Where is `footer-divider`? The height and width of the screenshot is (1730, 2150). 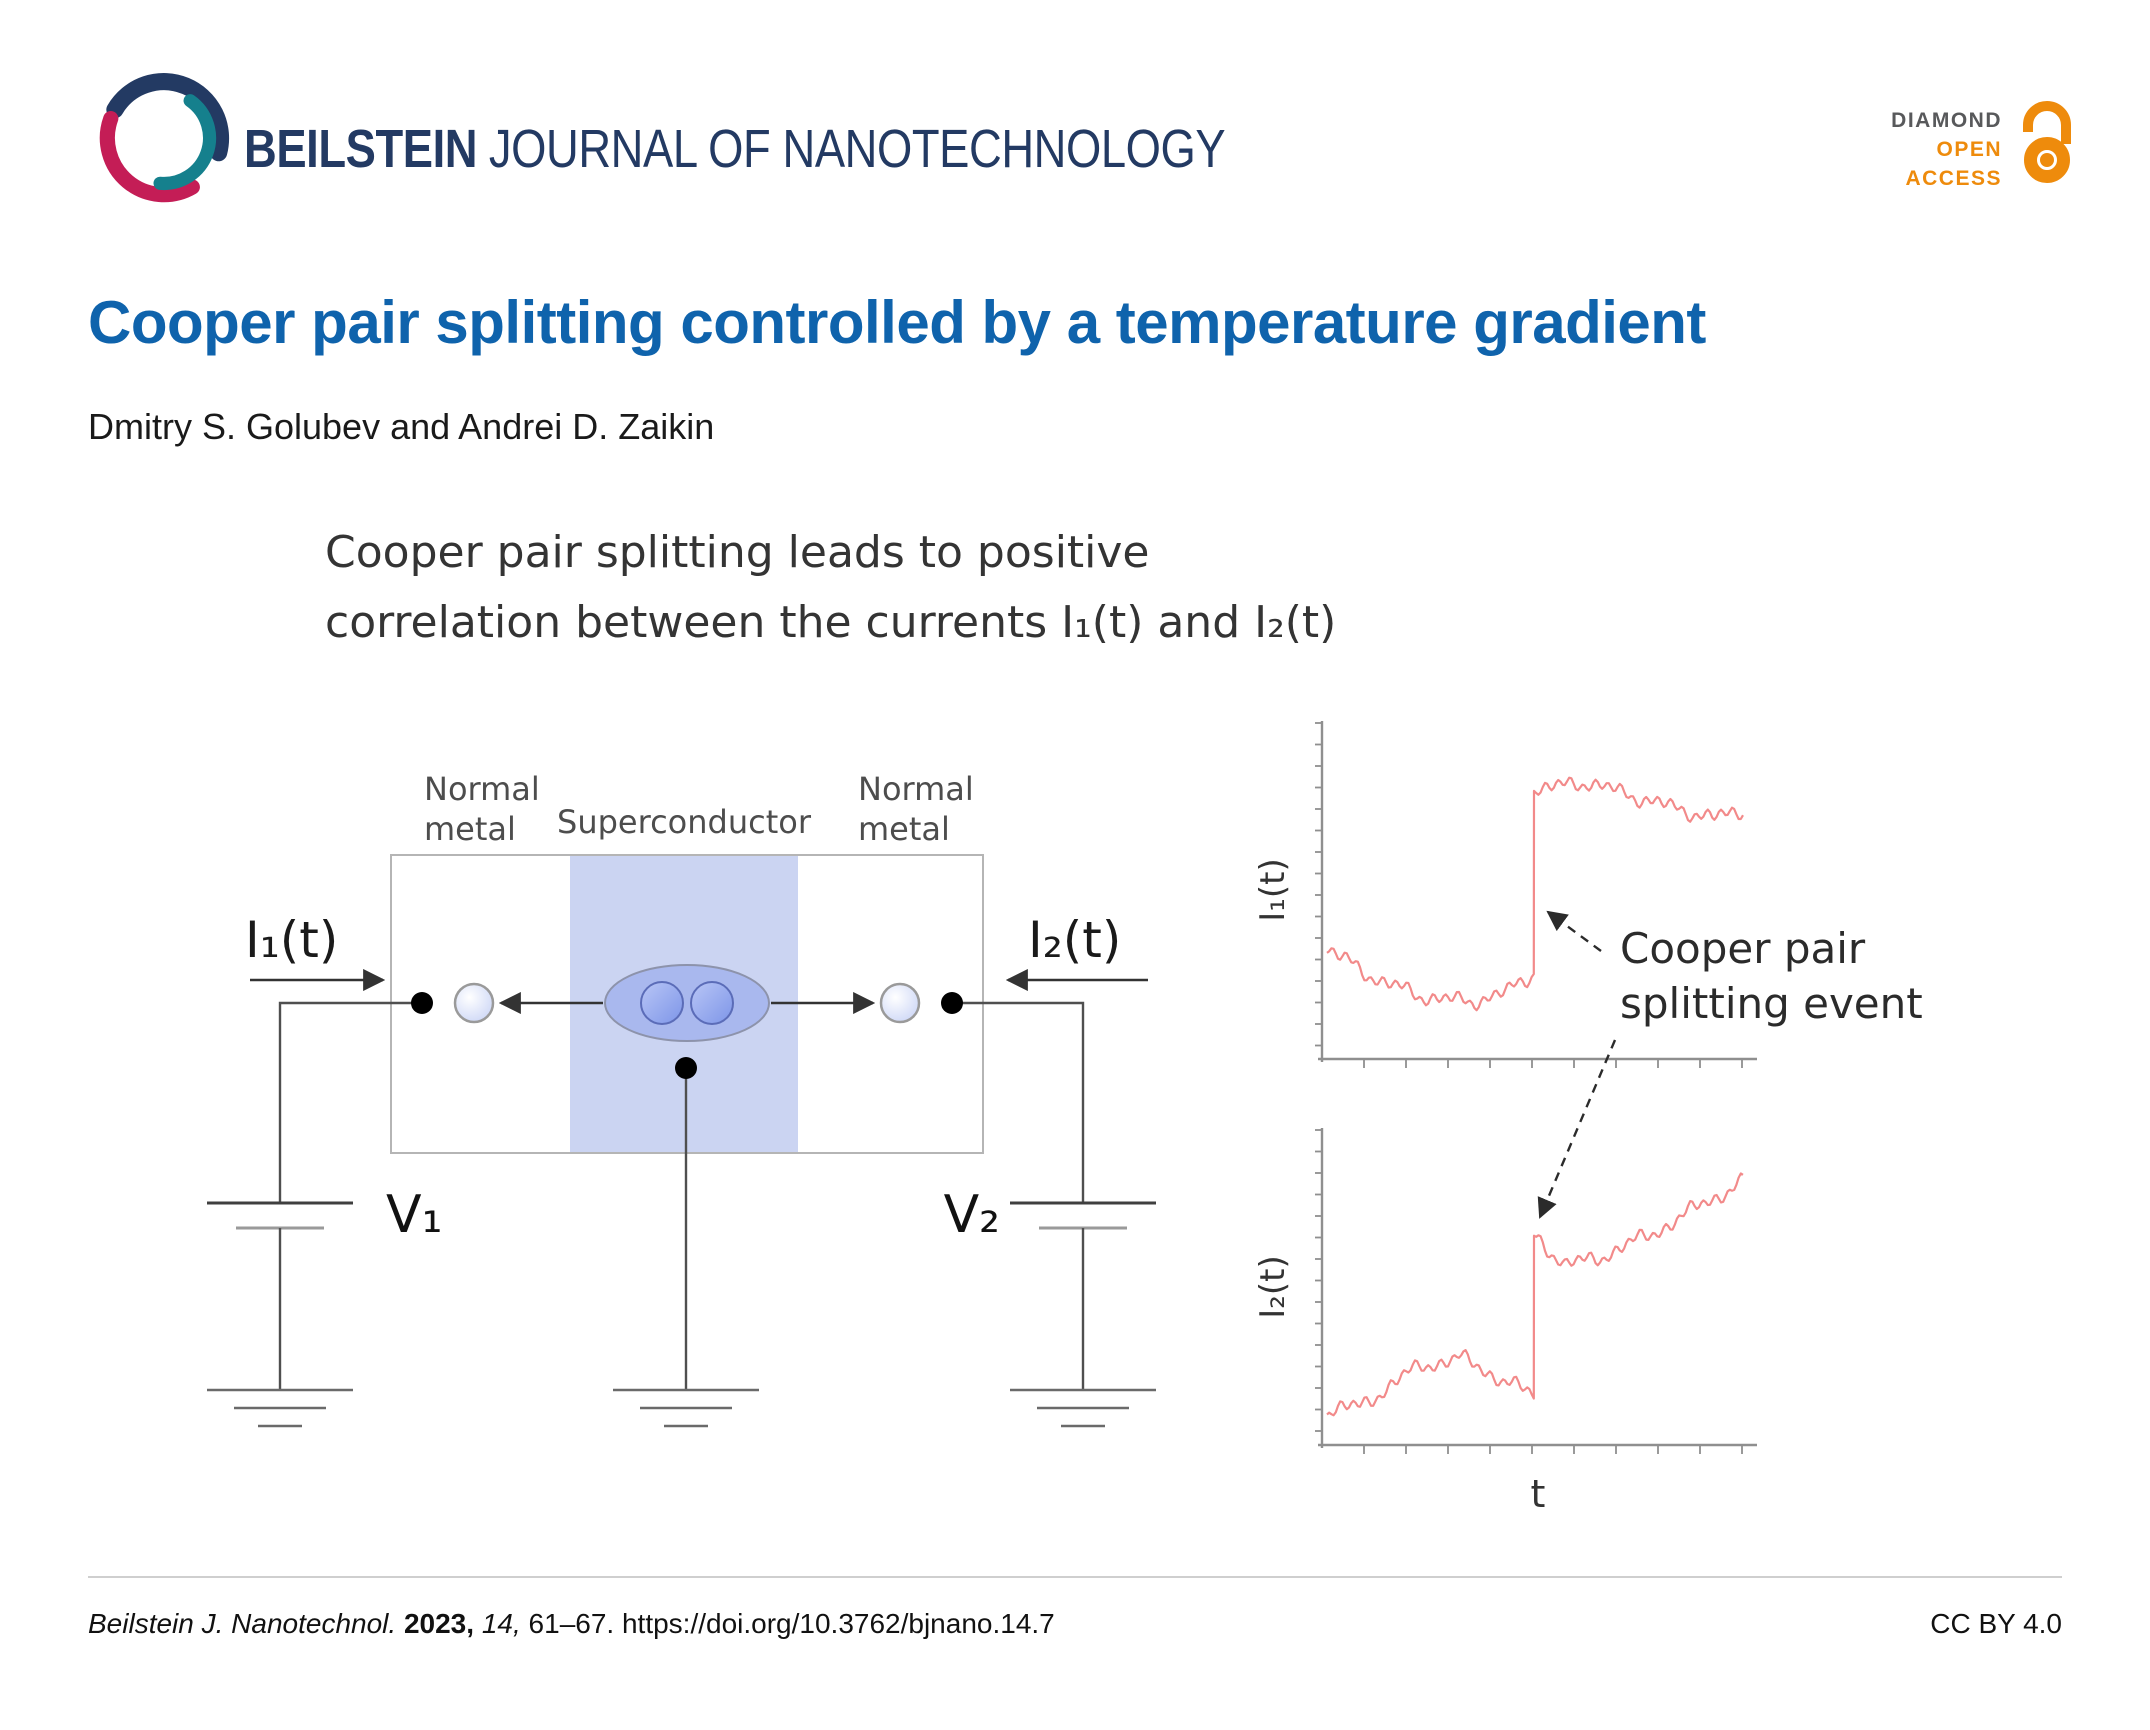 footer-divider is located at coordinates (1075, 1577).